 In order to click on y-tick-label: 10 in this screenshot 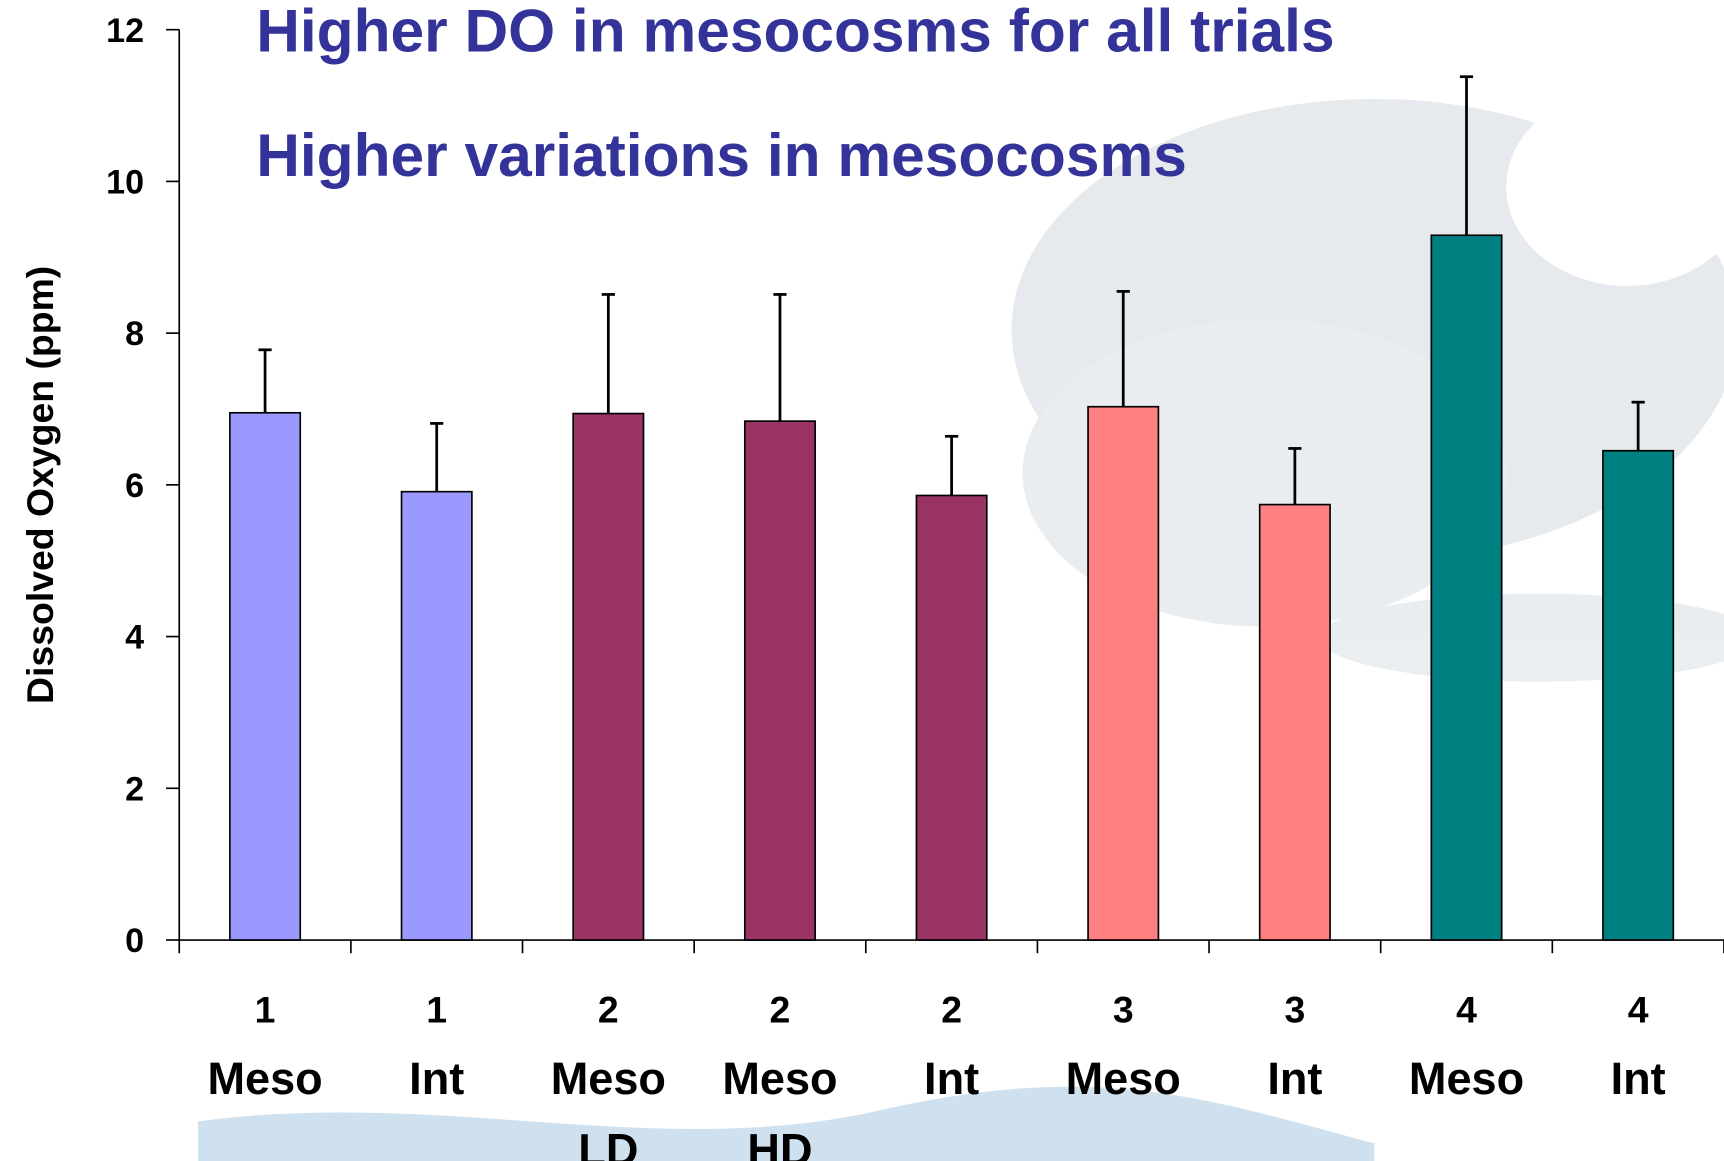, I will do `click(125, 183)`.